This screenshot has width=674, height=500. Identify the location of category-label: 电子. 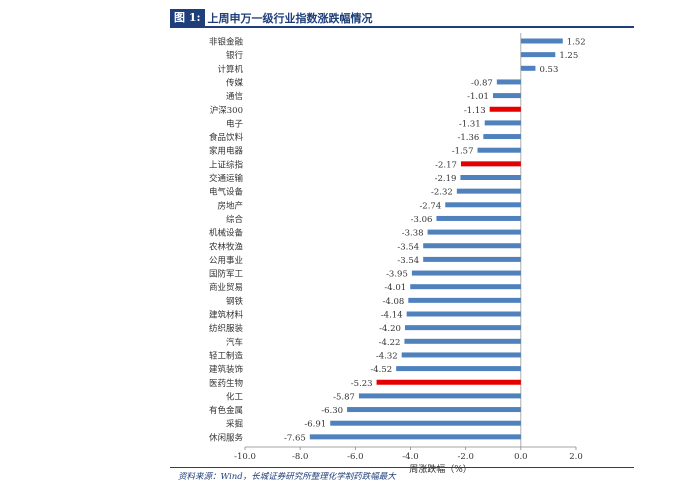
(235, 123).